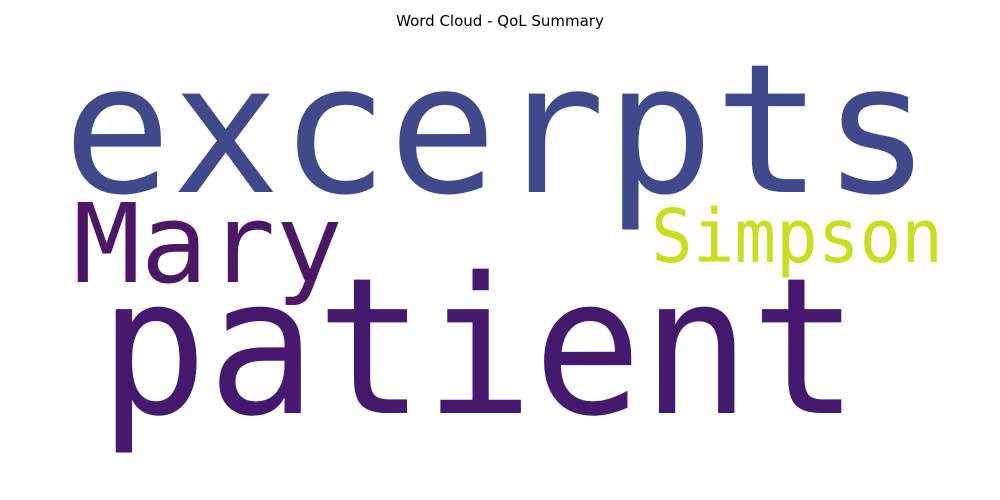 This screenshot has height=500, width=1000. Describe the element at coordinates (208, 244) in the screenshot. I see `cloud-word-mary: Mary` at that location.